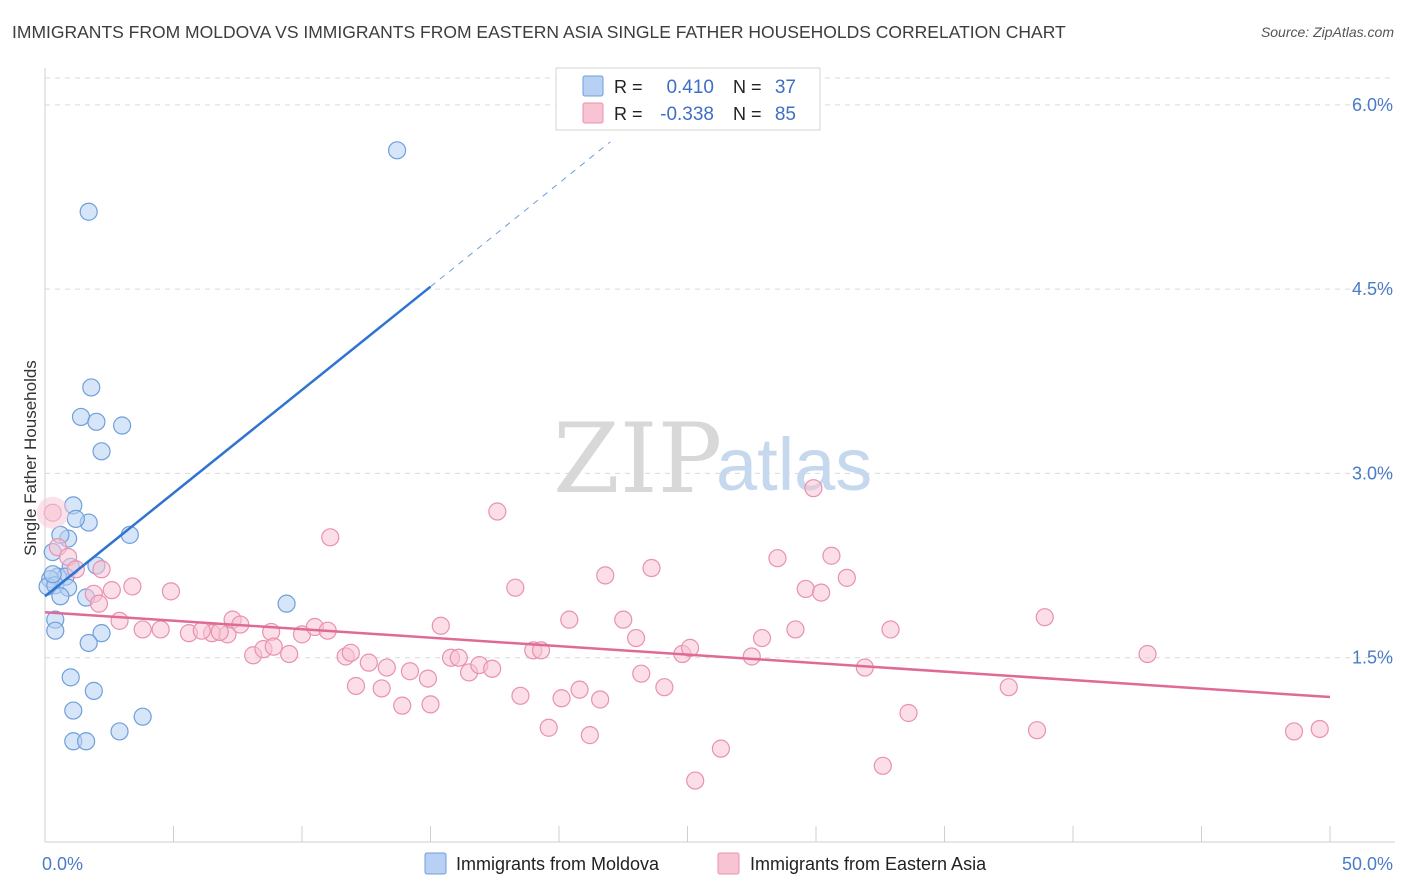  I want to click on asia-point-large, so click(52, 512).